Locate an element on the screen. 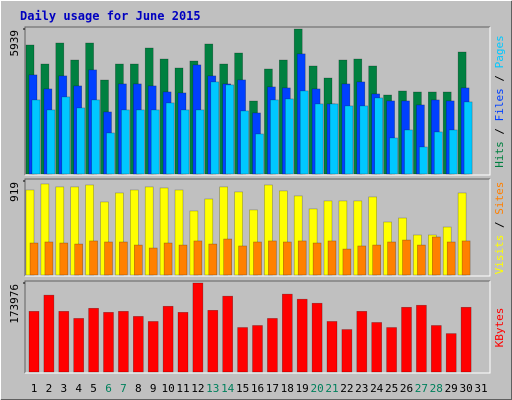  x-tick-label: 26 is located at coordinates (406, 388).